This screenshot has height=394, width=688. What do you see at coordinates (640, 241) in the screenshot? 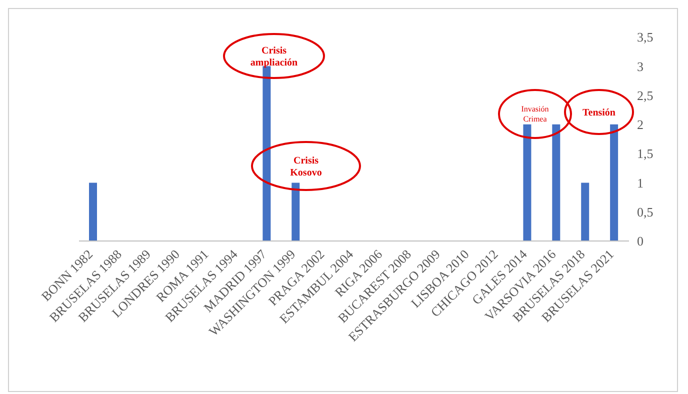
I see `y-tick-label: 0` at bounding box center [640, 241].